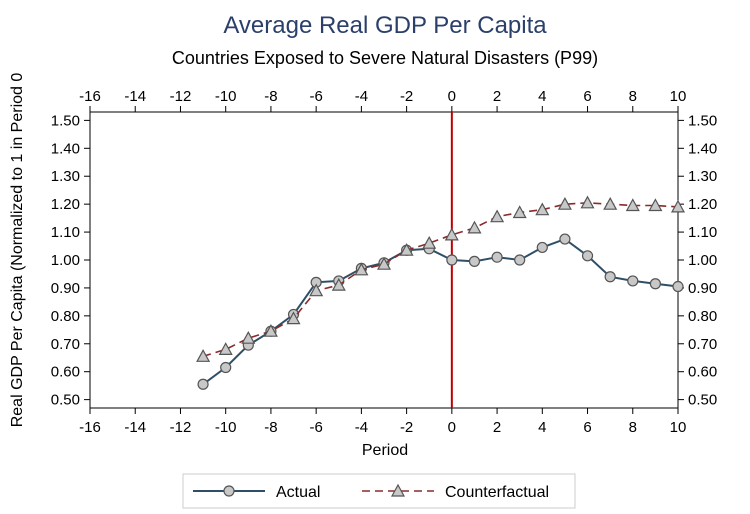 The height and width of the screenshot is (514, 750). What do you see at coordinates (181, 427) in the screenshot?
I see `x-tick-label-bottom: -12` at bounding box center [181, 427].